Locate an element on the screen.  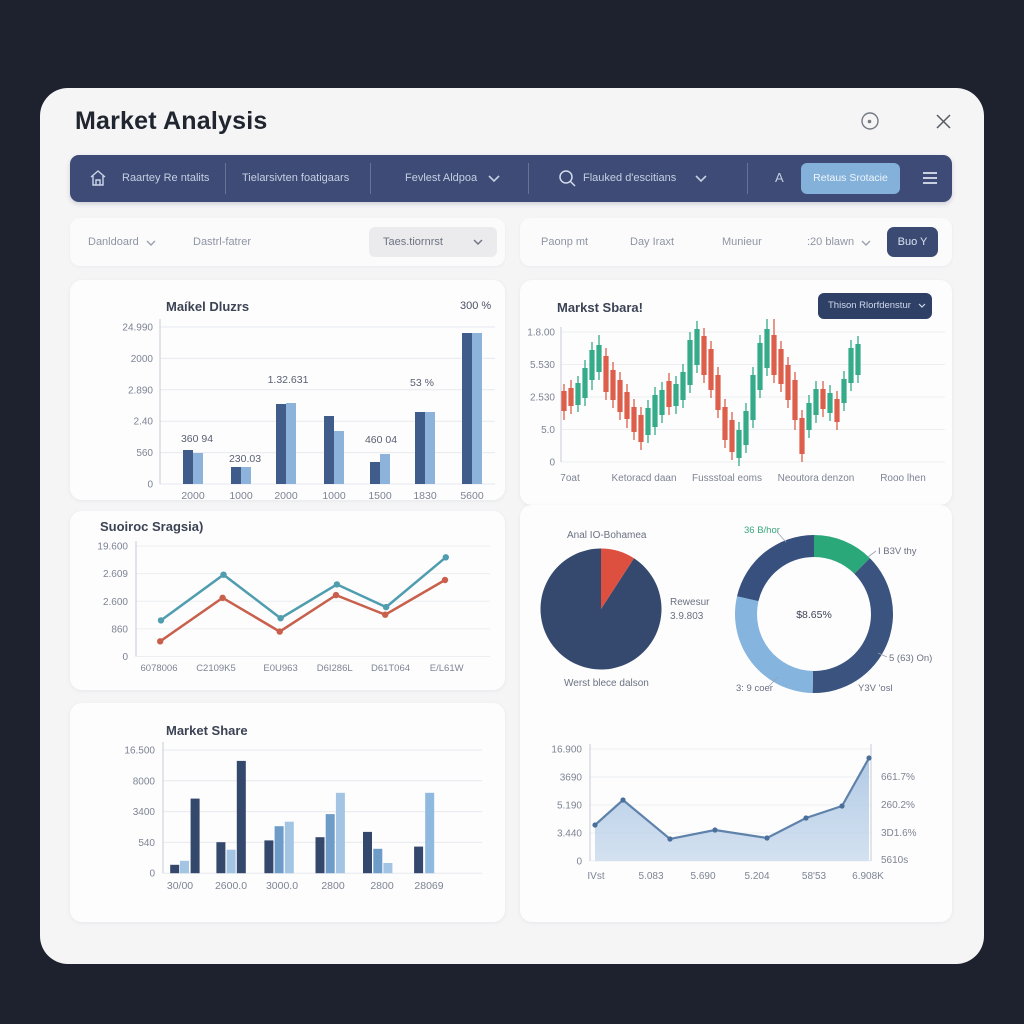
svg-text: 360 94 is located at coordinates (197, 439).